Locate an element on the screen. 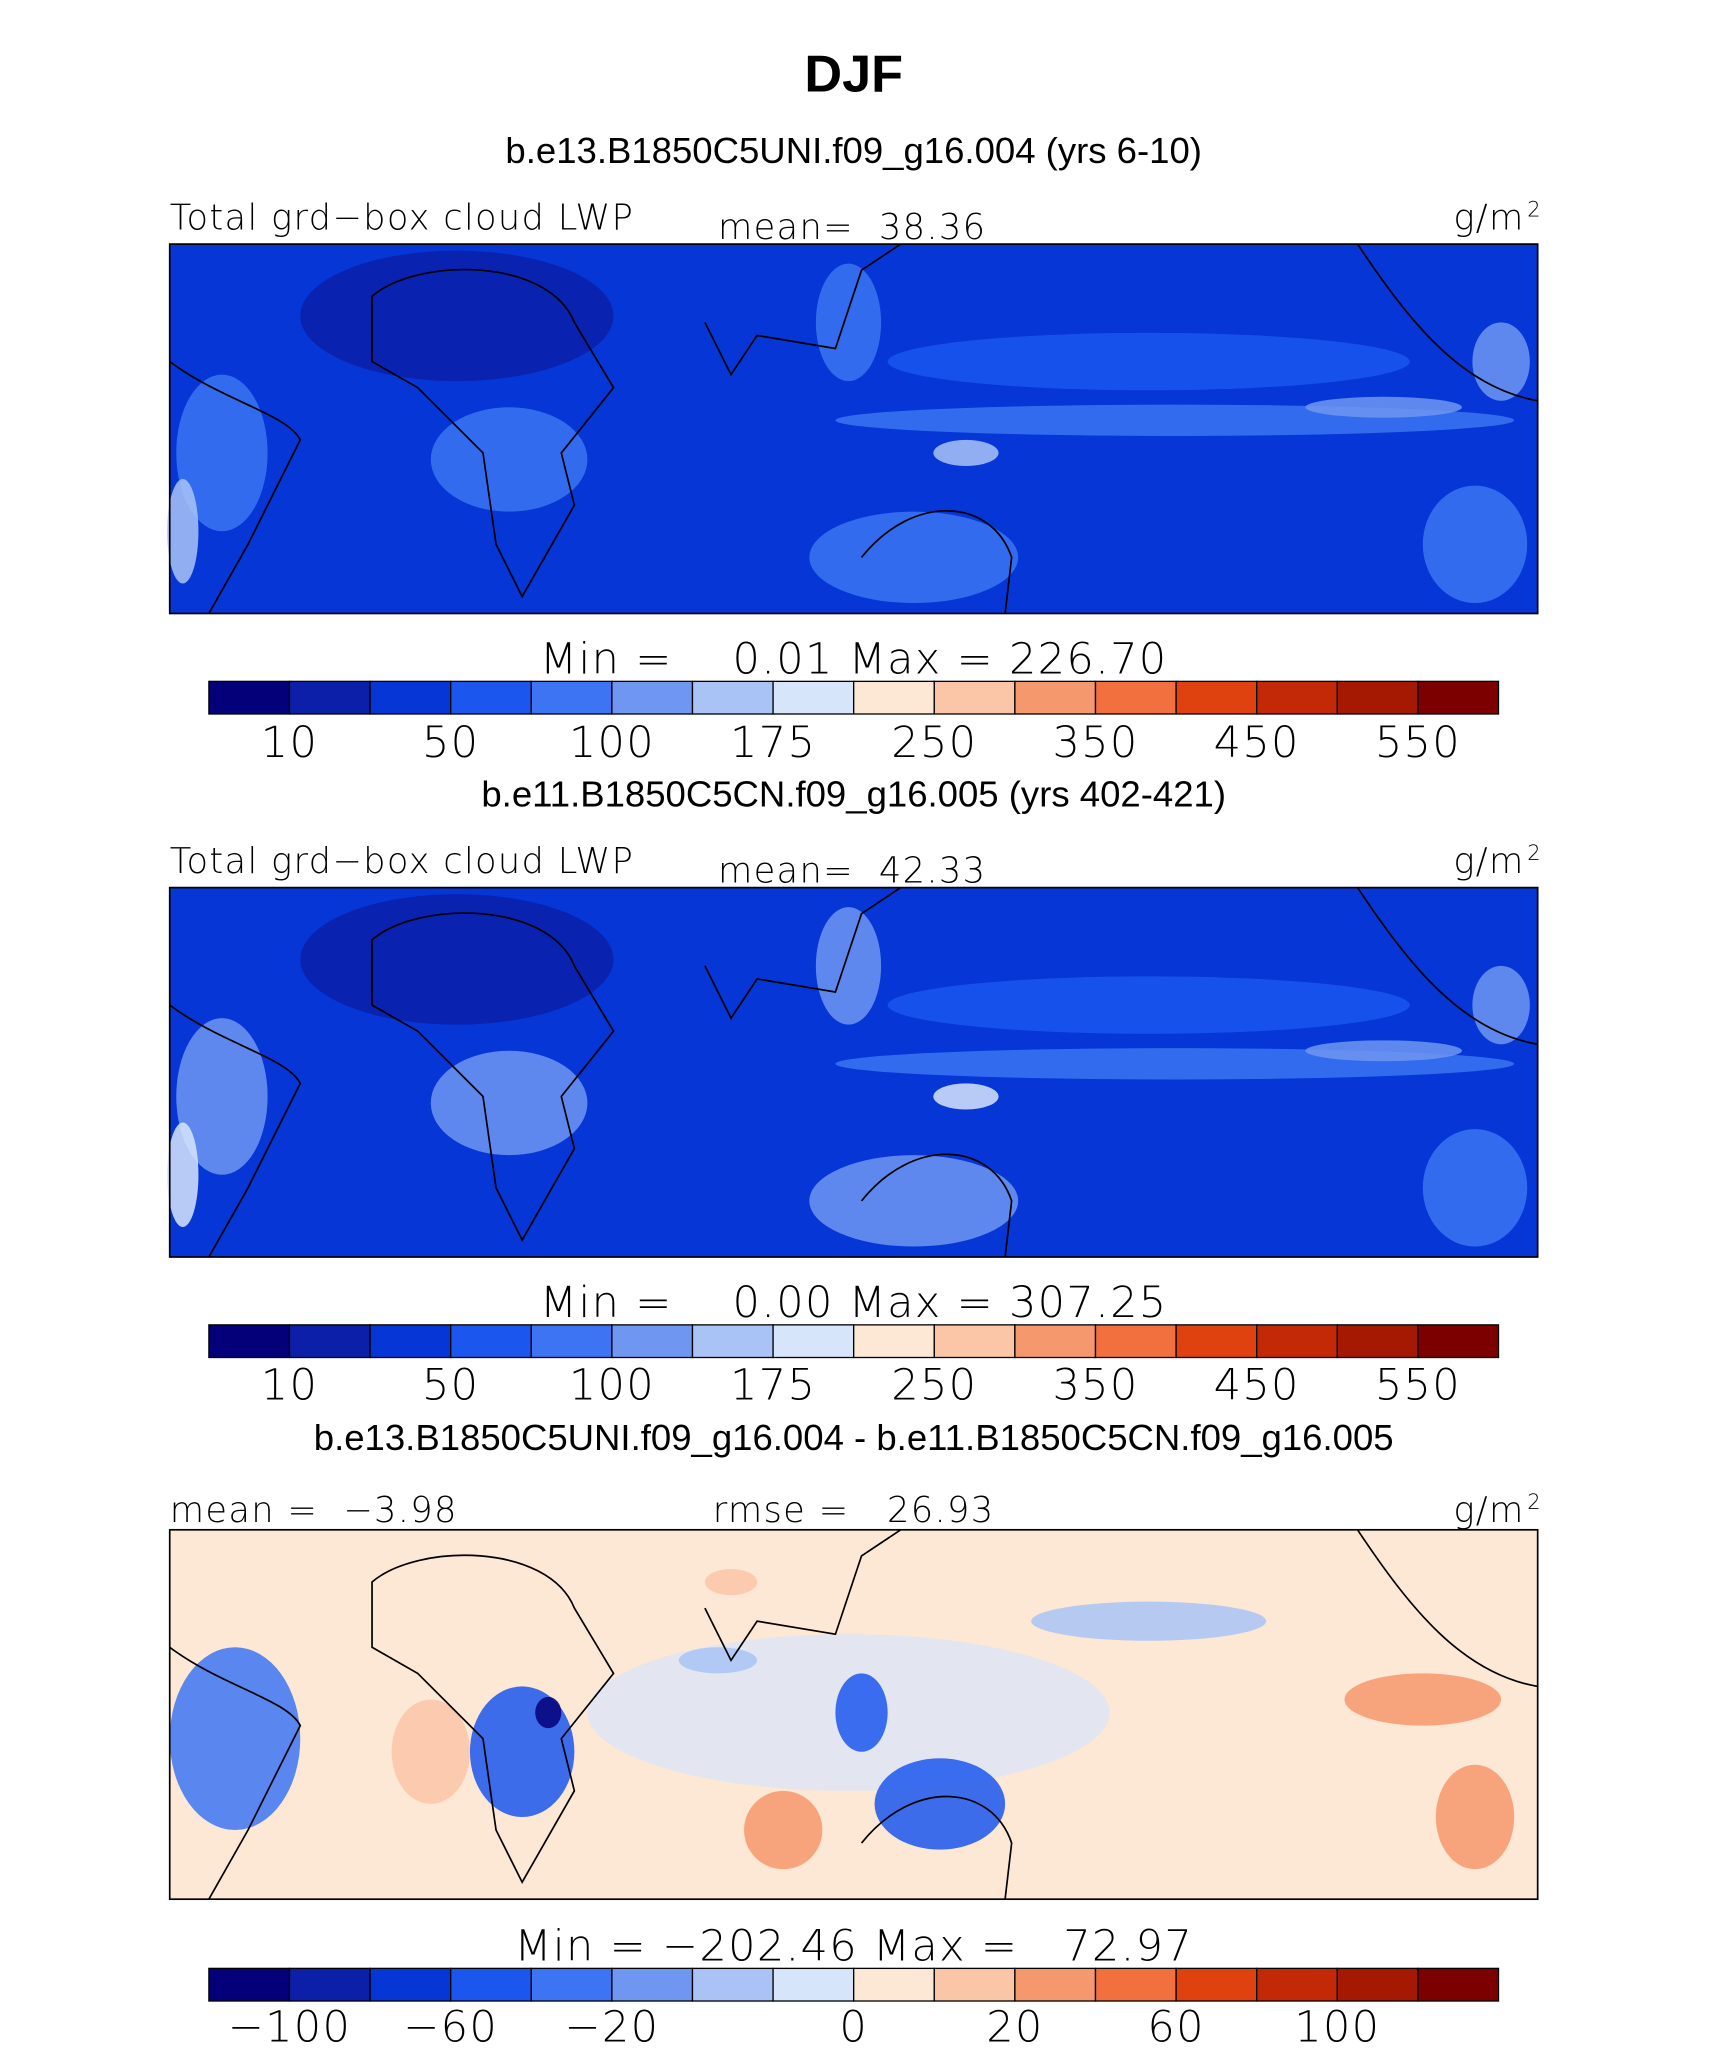 This screenshot has height=2048, width=1710. panel-center-label: mean= 38.36 is located at coordinates (852, 227).